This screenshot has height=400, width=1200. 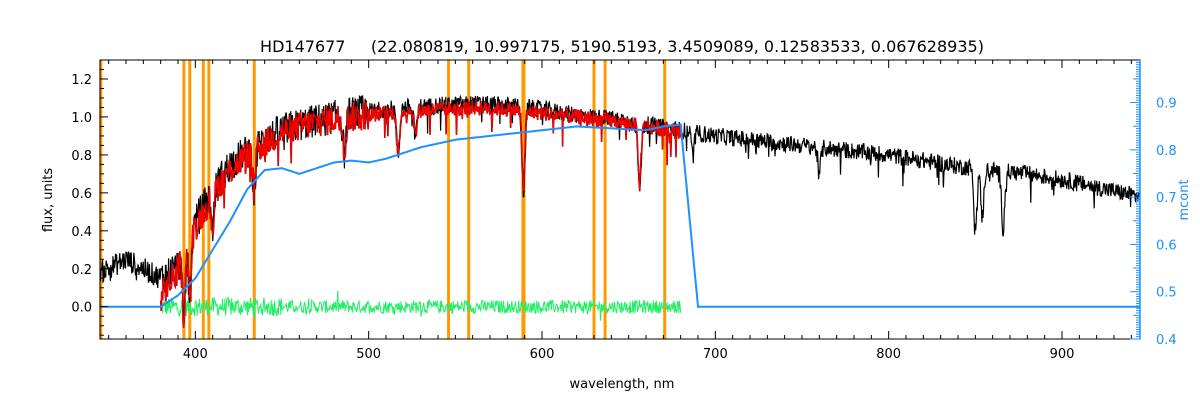 What do you see at coordinates (1166, 104) in the screenshot?
I see `y2-tick-label: 0.9` at bounding box center [1166, 104].